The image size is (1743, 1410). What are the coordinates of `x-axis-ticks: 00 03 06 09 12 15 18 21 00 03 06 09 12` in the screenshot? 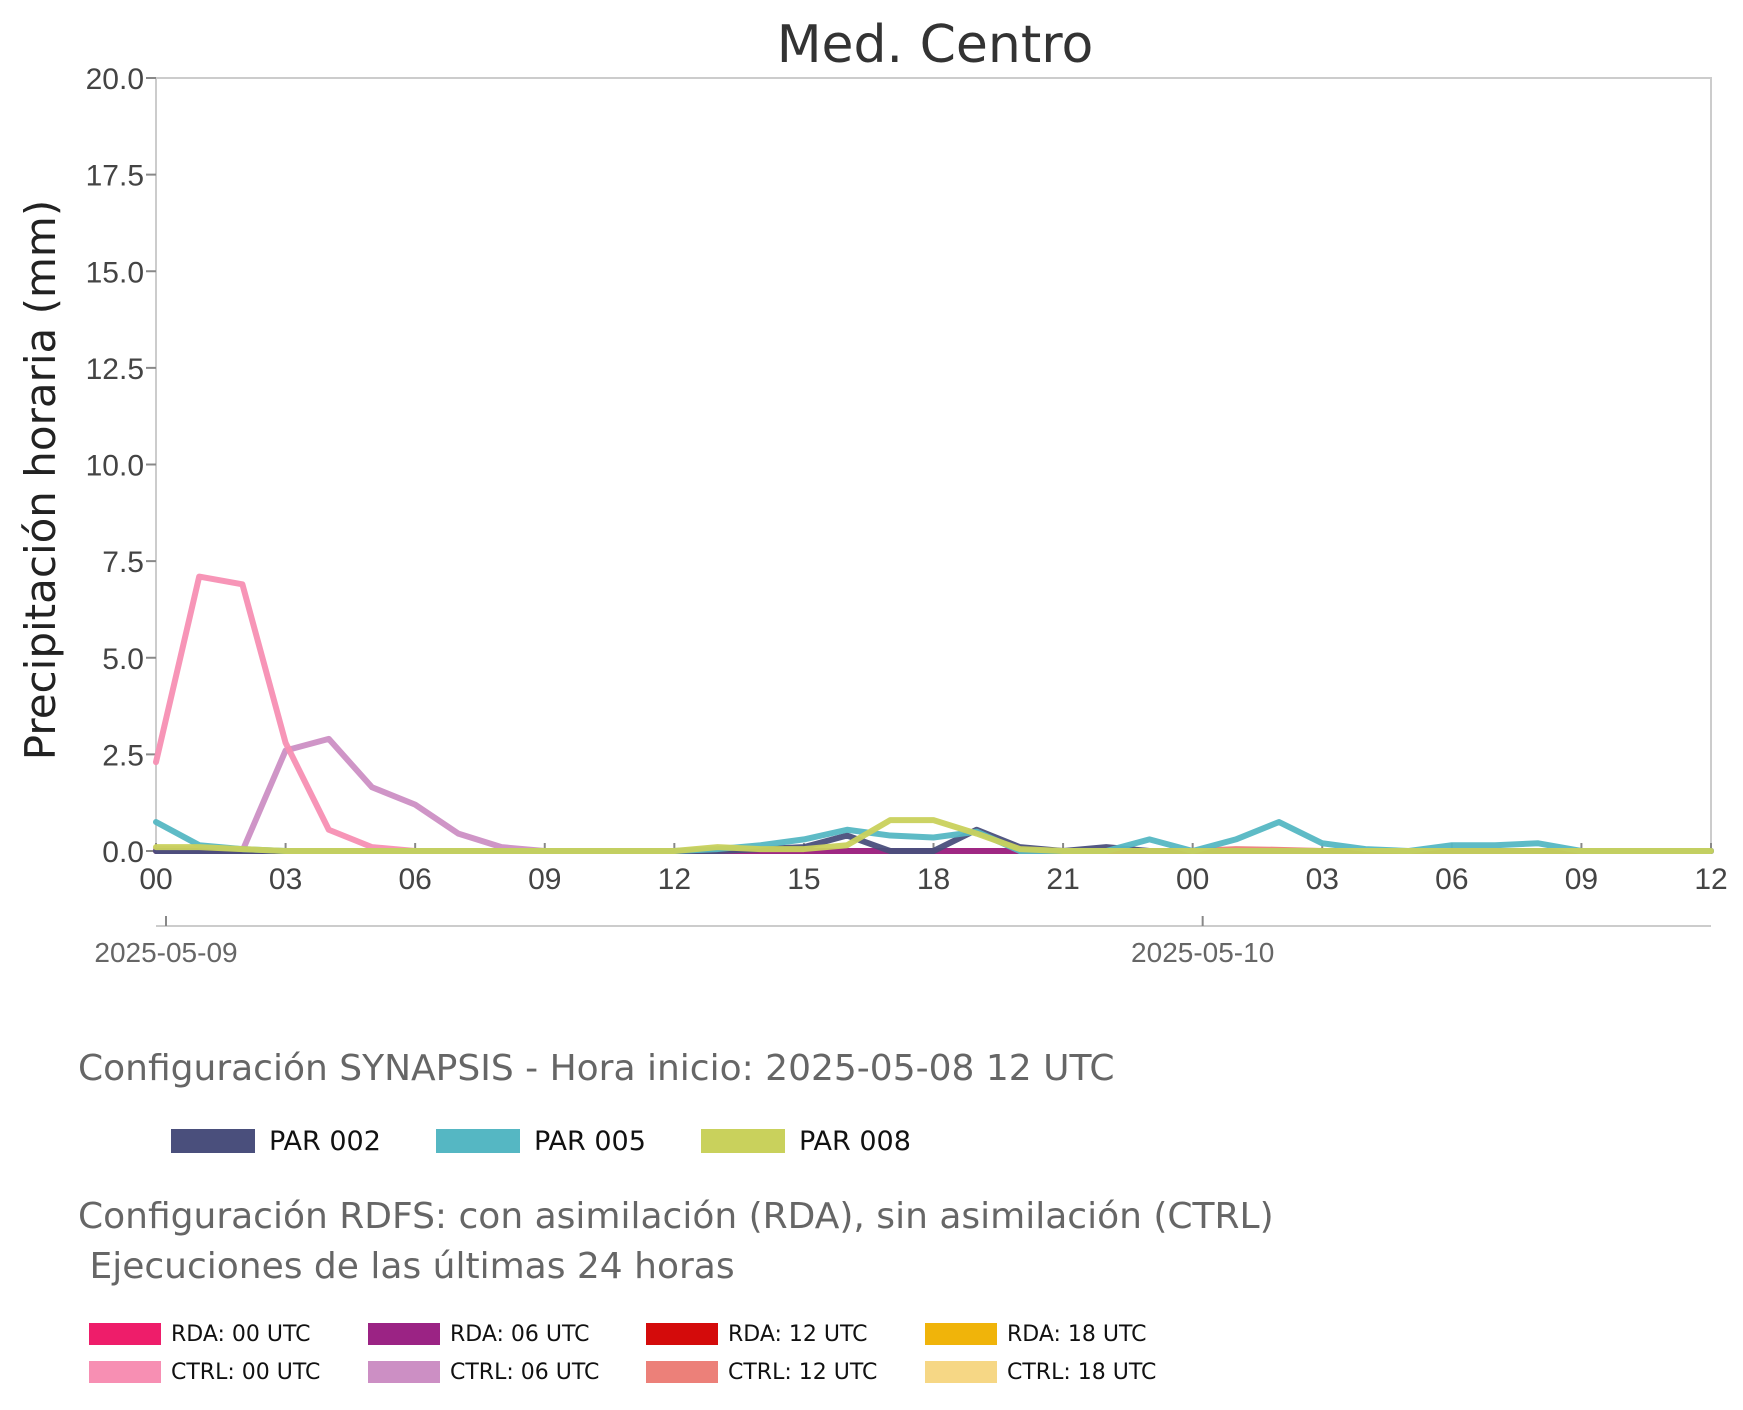 It's located at (933, 869).